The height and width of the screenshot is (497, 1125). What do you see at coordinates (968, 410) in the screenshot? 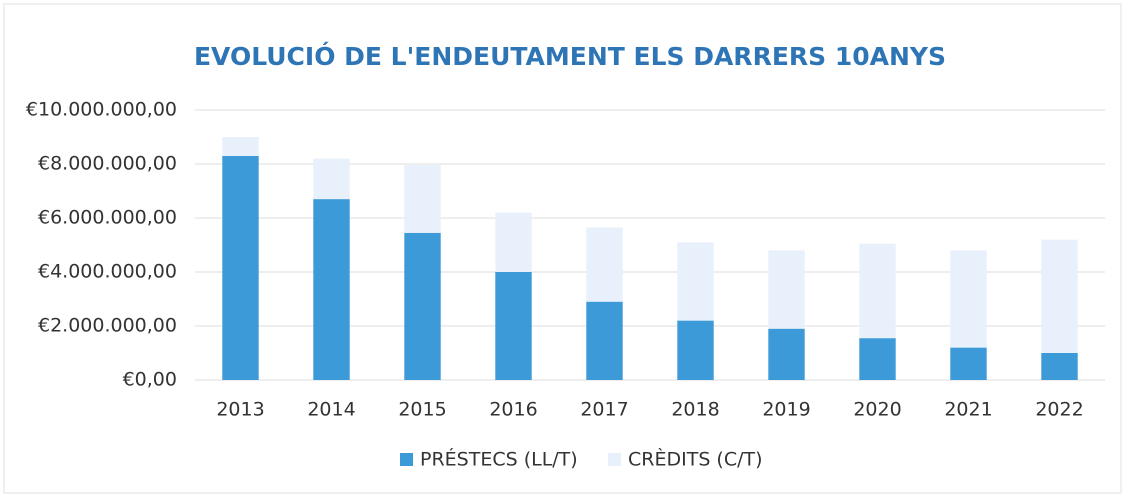
I see `x-tick-label: 2021` at bounding box center [968, 410].